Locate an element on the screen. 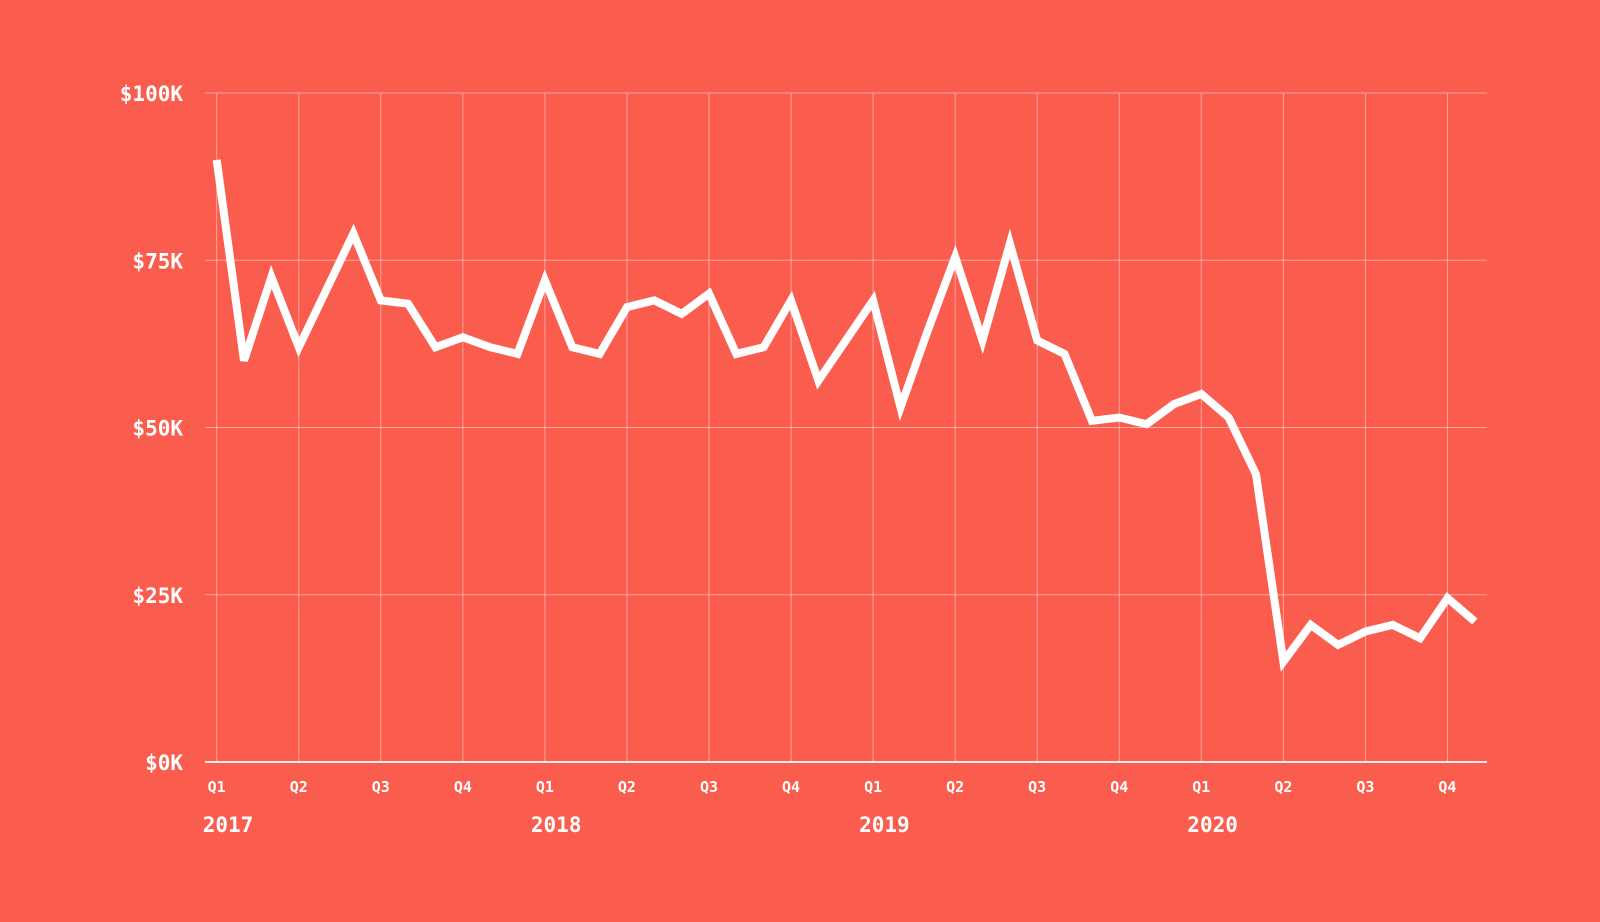 This screenshot has width=1600, height=922. x-axis-year-label: 2019 is located at coordinates (884, 825).